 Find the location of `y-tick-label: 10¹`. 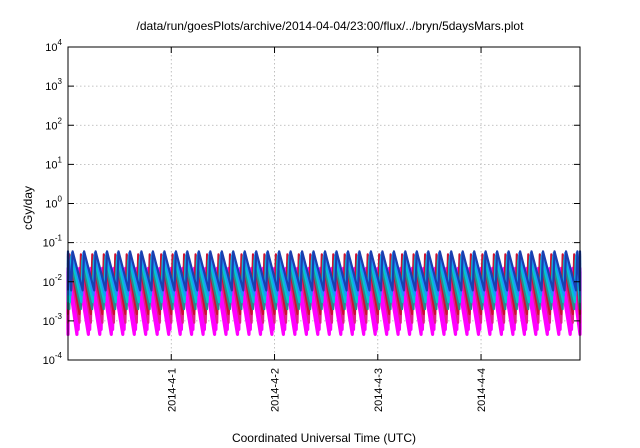

y-tick-label: 10¹ is located at coordinates (53, 163).